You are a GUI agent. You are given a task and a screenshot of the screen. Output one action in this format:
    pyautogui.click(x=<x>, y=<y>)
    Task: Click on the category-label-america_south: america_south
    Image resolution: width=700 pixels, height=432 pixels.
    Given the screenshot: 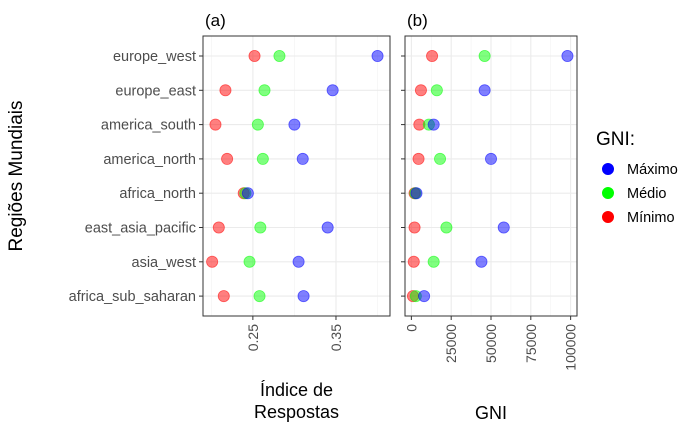 What is the action you would take?
    pyautogui.click(x=148, y=126)
    